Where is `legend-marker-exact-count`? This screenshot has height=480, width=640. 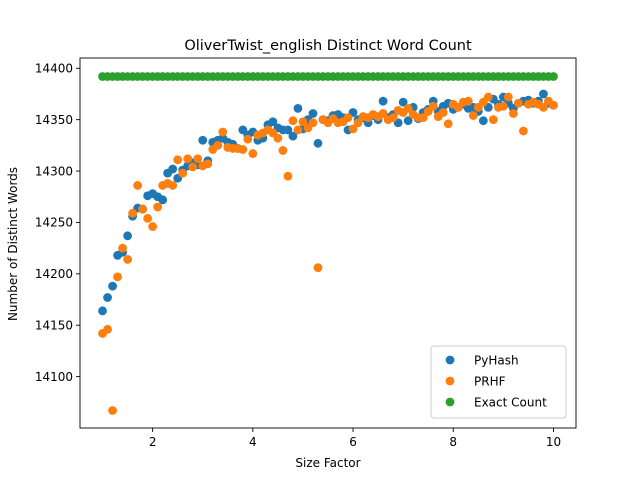
legend-marker-exact-count is located at coordinates (450, 402).